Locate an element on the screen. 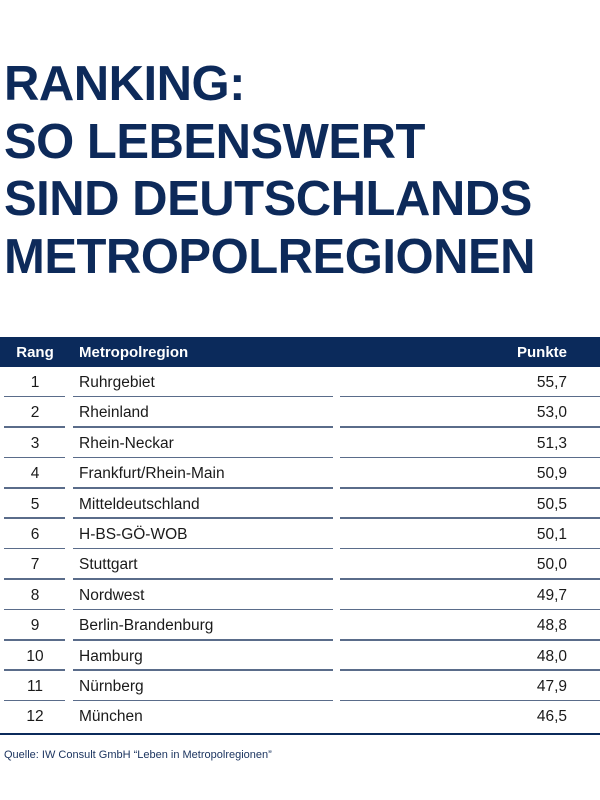 This screenshot has height=800, width=600. rank-cell: 7 is located at coordinates (35, 565).